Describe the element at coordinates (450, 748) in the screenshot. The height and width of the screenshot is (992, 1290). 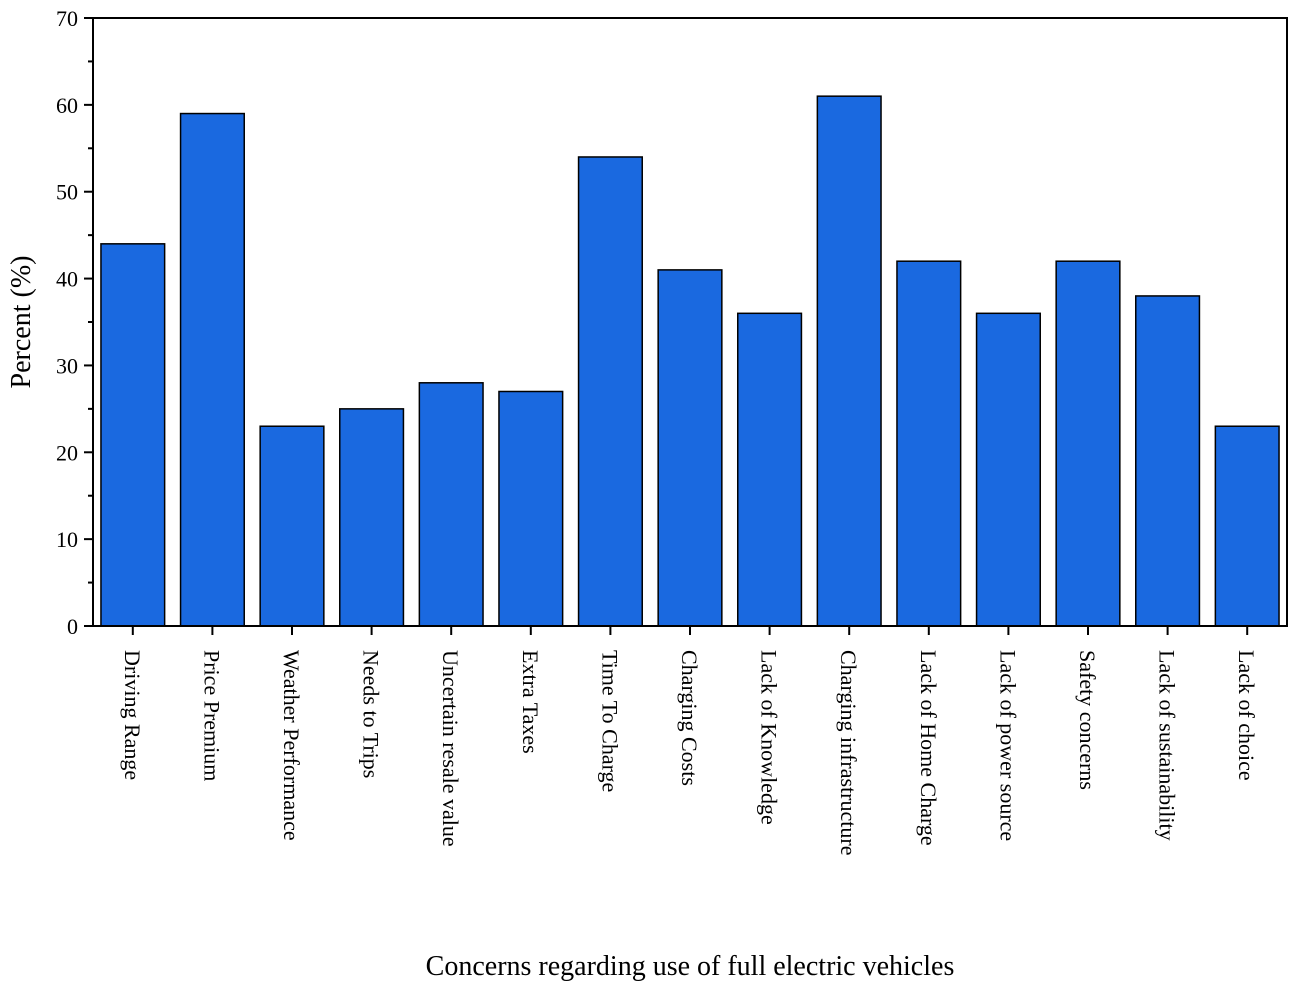
I see `x-tick-label: Uncertain resale value` at that location.